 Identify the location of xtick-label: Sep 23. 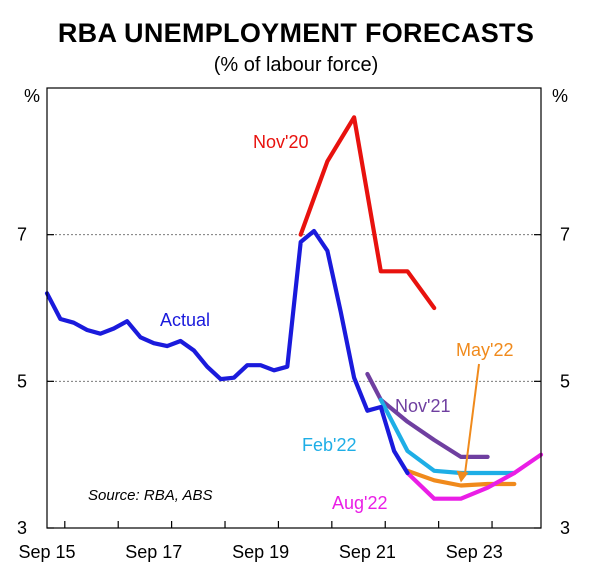
(474, 552).